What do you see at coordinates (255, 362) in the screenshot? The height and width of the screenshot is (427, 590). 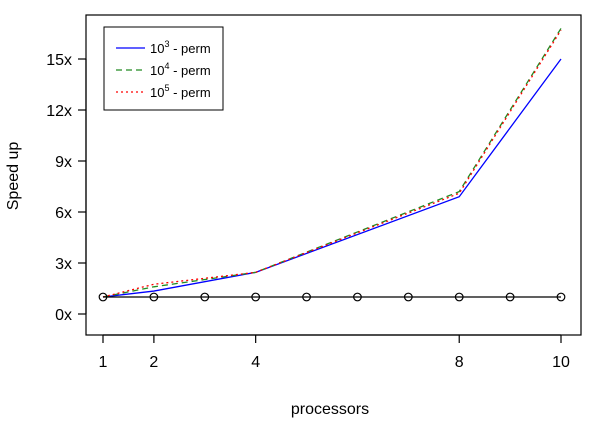 I see `x-tick-label: 4` at bounding box center [255, 362].